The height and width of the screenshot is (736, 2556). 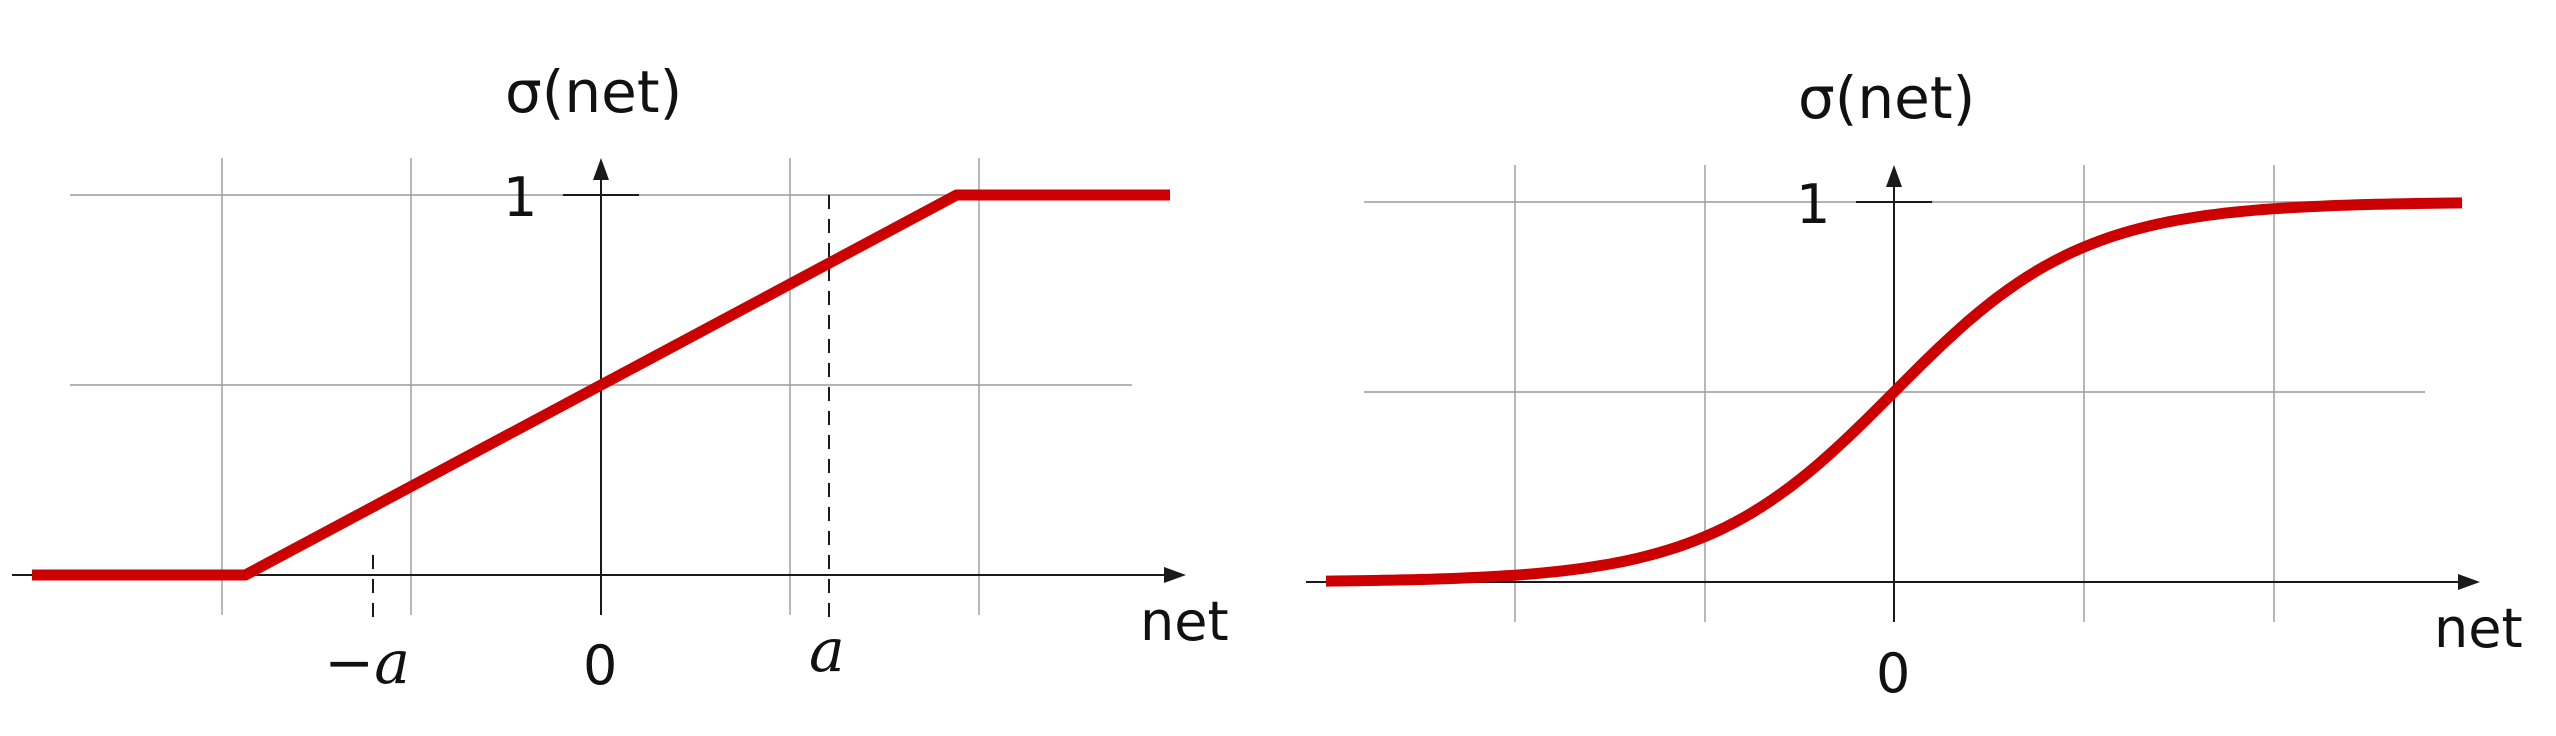 What do you see at coordinates (827, 651) in the screenshot?
I see `x-tick-label-a: a` at bounding box center [827, 651].